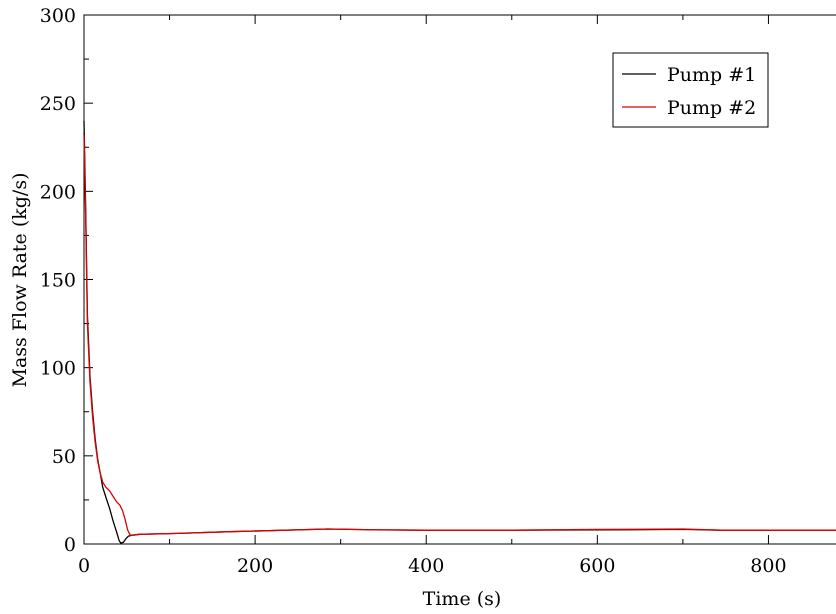 The width and height of the screenshot is (836, 614). Describe the element at coordinates (768, 566) in the screenshot. I see `x-tick-label: 800` at that location.